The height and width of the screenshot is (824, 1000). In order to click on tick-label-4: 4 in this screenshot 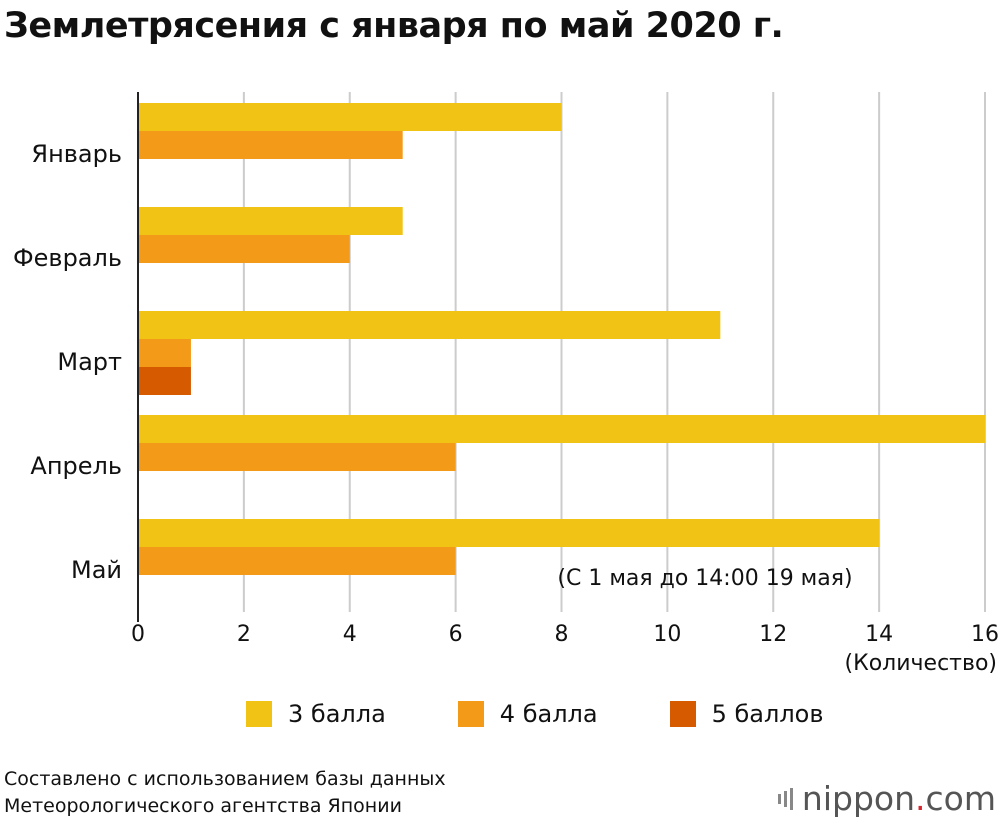, I will do `click(350, 634)`.